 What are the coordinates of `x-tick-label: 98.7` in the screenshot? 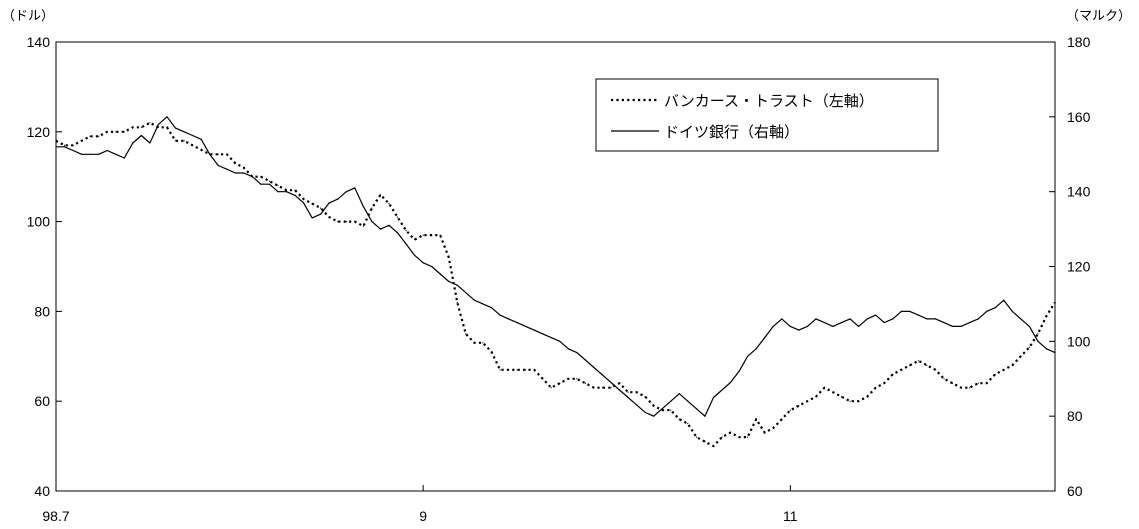 It's located at (55, 516).